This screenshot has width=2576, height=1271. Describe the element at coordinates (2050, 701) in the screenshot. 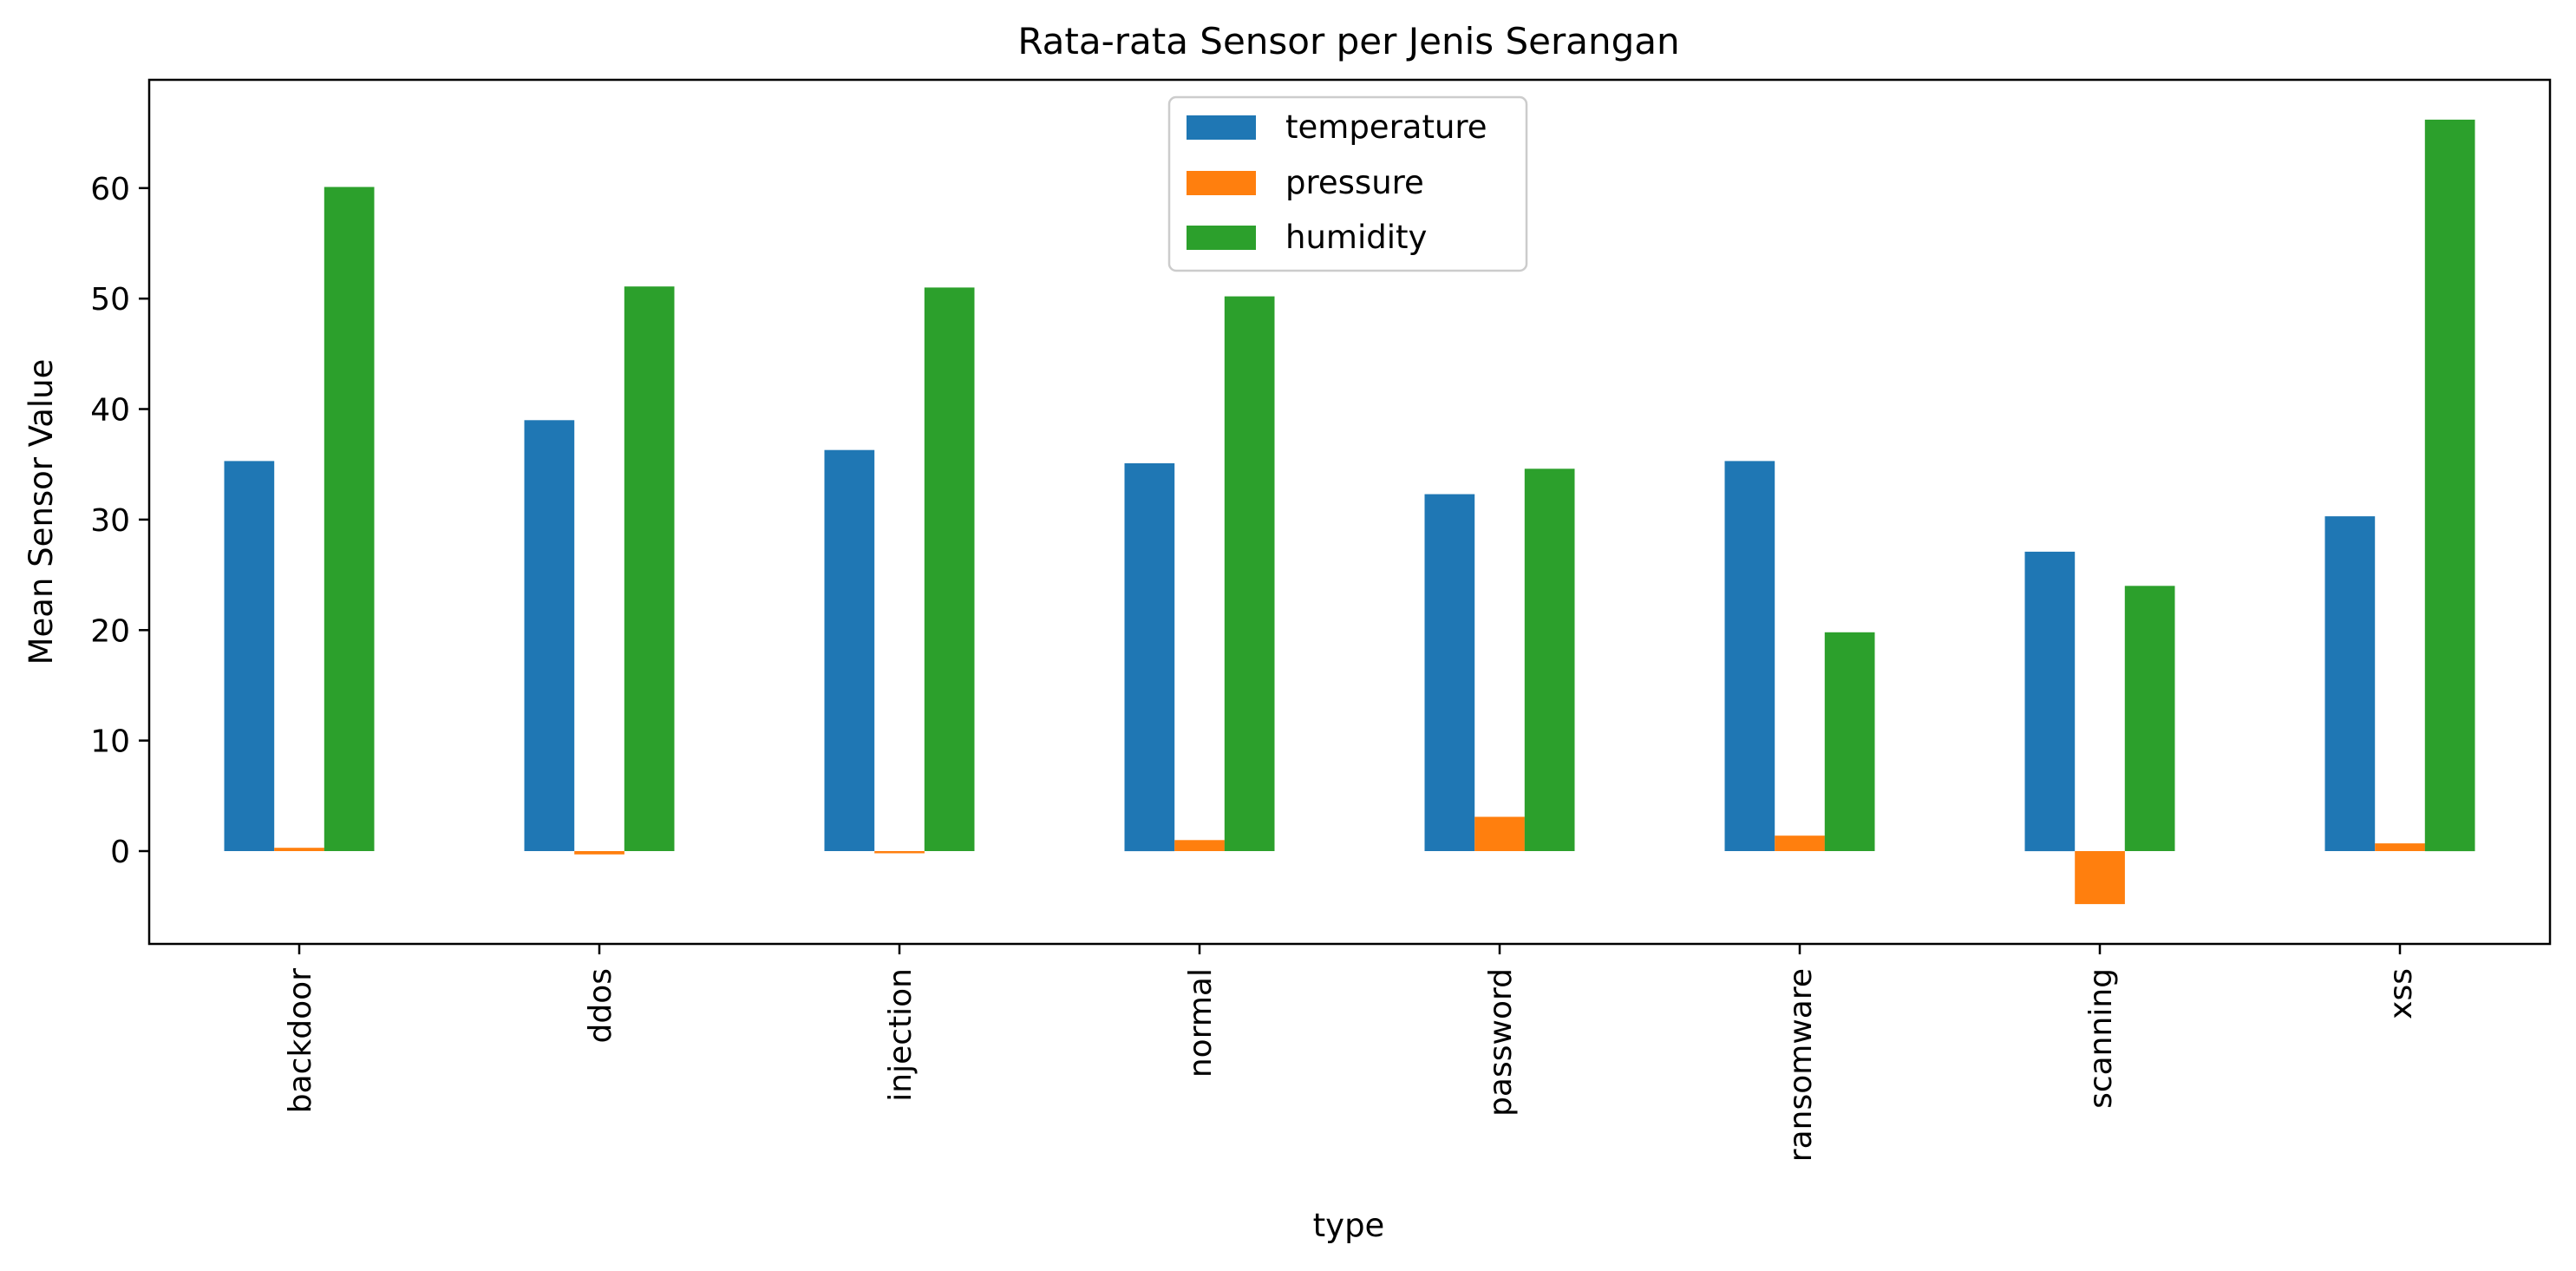

I see `bar-temperature-scanning` at that location.